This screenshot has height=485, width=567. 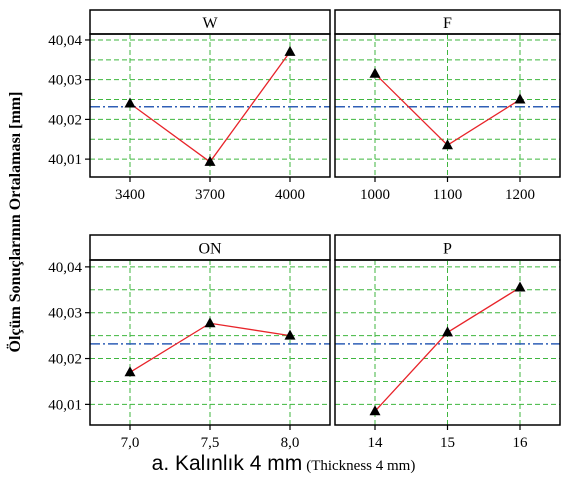 What do you see at coordinates (15, 222) in the screenshot?
I see `y-axis-label: Ölçüm Sonuçlarının Ortalaması [mm]` at bounding box center [15, 222].